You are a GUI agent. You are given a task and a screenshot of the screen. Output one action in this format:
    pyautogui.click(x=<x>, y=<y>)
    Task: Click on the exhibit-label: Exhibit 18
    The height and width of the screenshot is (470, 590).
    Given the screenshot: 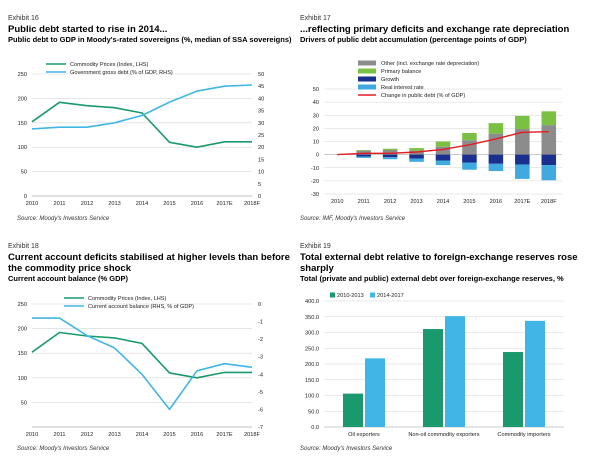 What is the action you would take?
    pyautogui.click(x=23, y=246)
    